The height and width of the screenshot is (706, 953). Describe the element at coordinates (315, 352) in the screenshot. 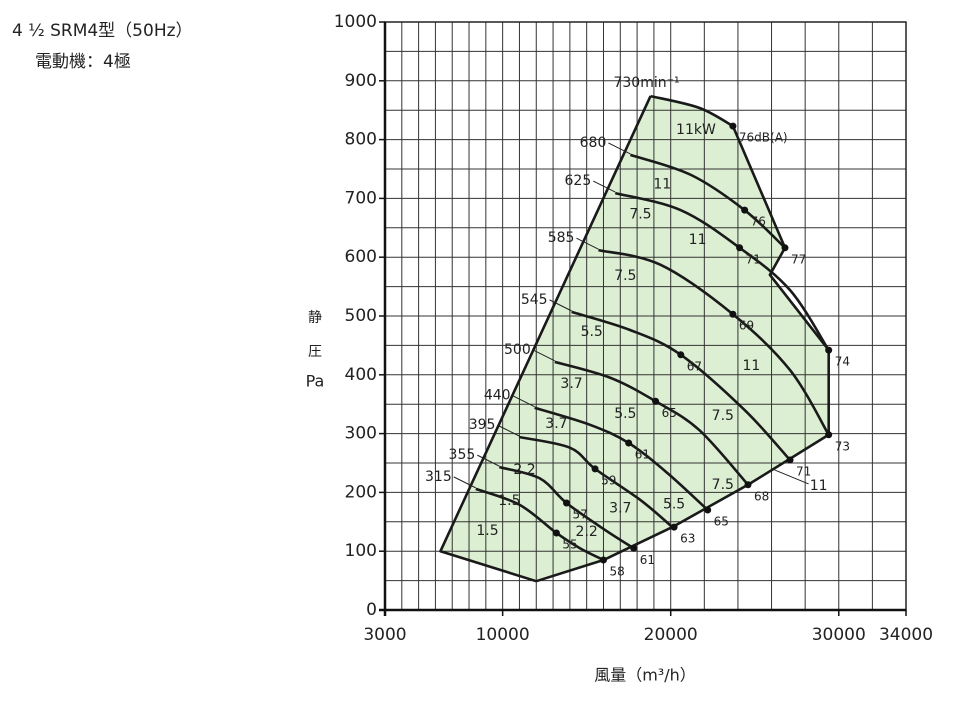

I see `y-axis-label: 圧` at that location.